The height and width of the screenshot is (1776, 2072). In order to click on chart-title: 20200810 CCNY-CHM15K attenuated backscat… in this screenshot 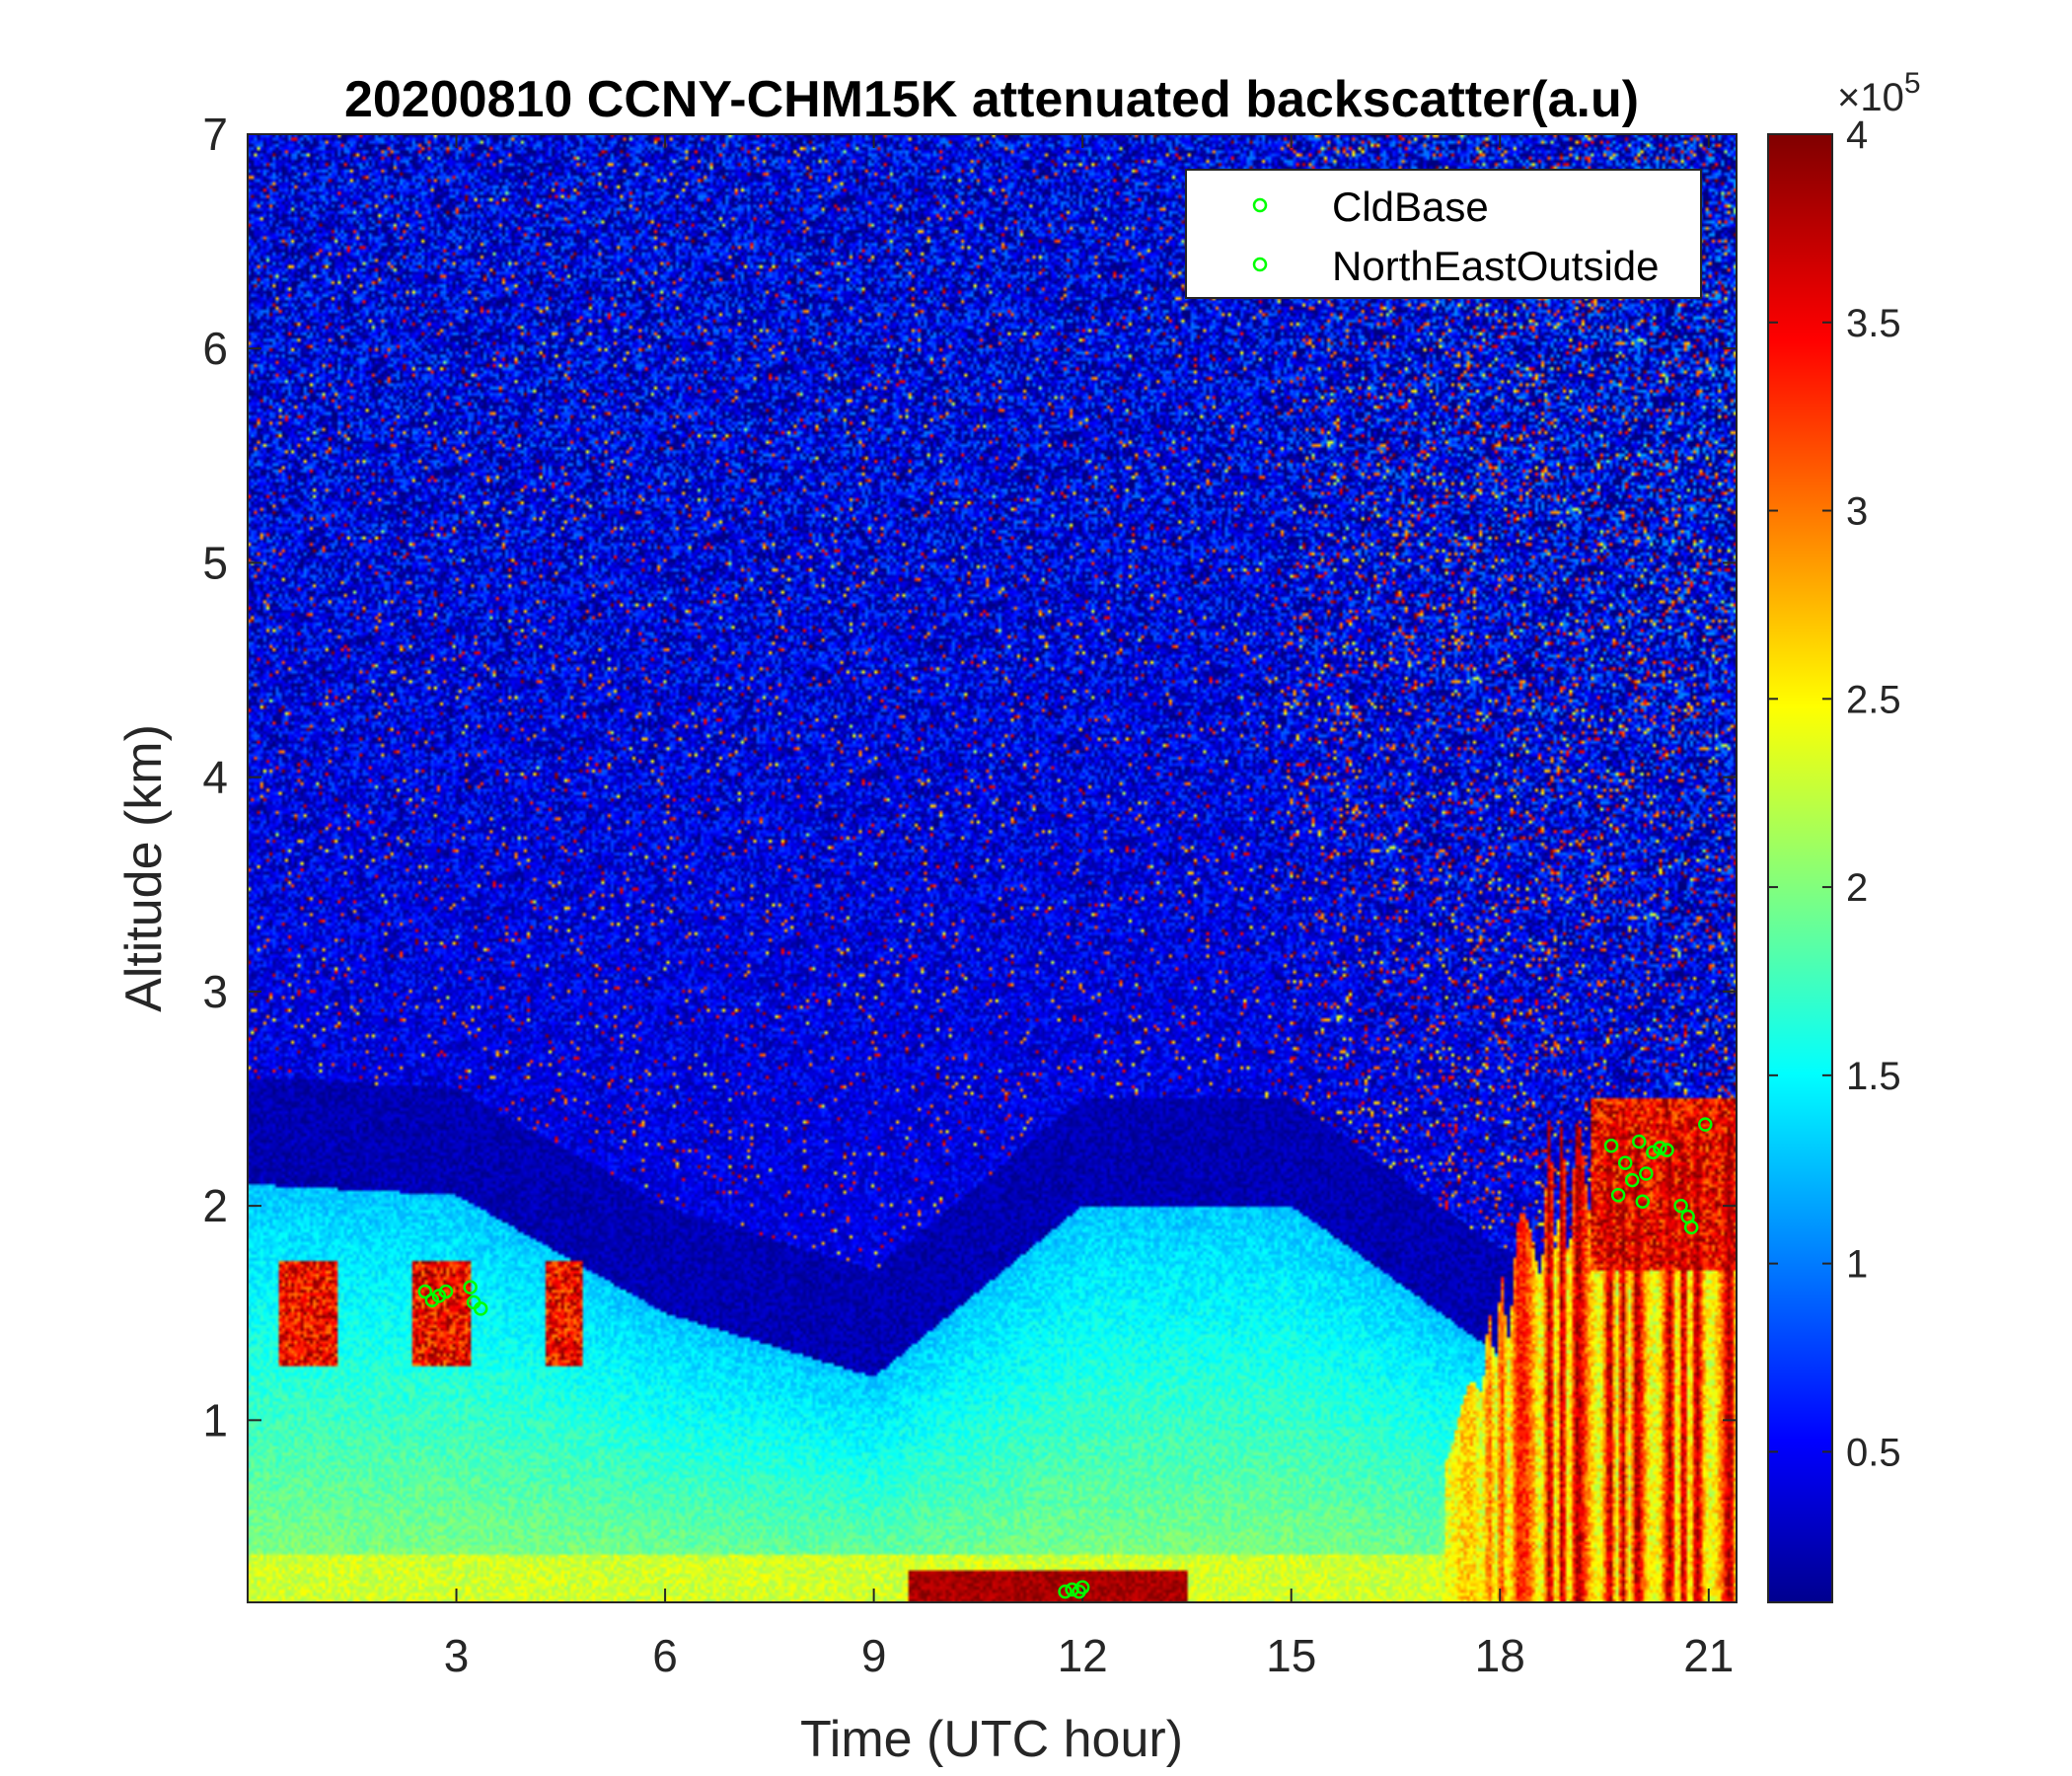, I will do `click(992, 99)`.